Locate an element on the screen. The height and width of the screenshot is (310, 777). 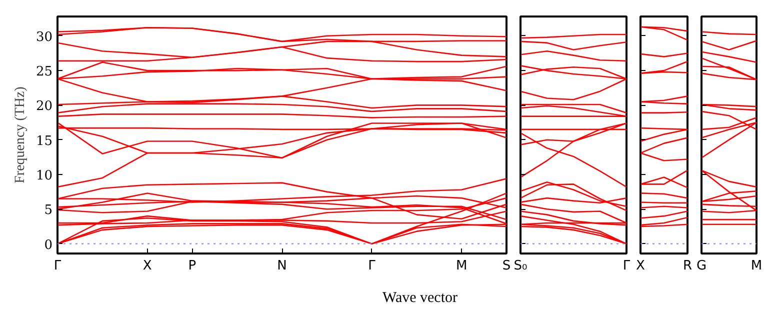
y-tick-label: 20 is located at coordinates (44, 106).